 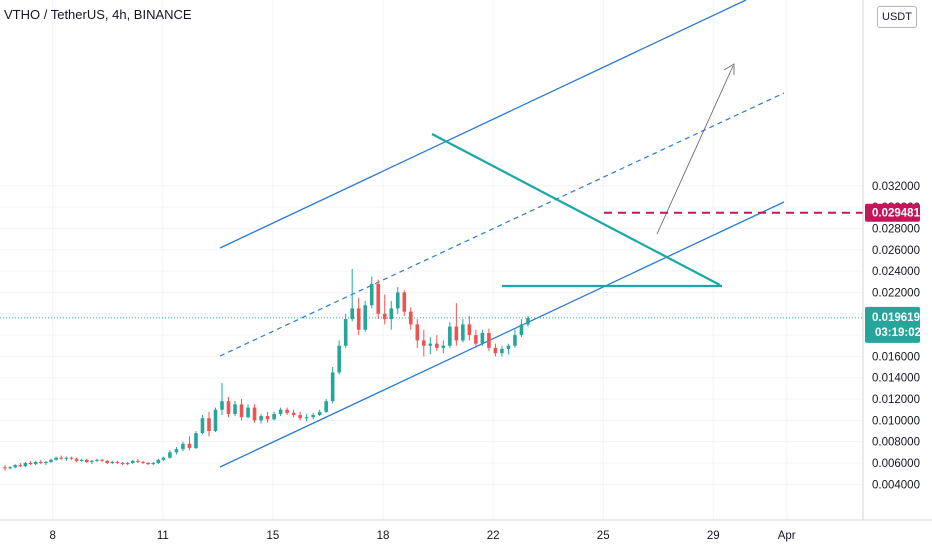 I want to click on chart-title: VTHO / TetherUS, 4h, BINANCE, so click(x=98, y=14).